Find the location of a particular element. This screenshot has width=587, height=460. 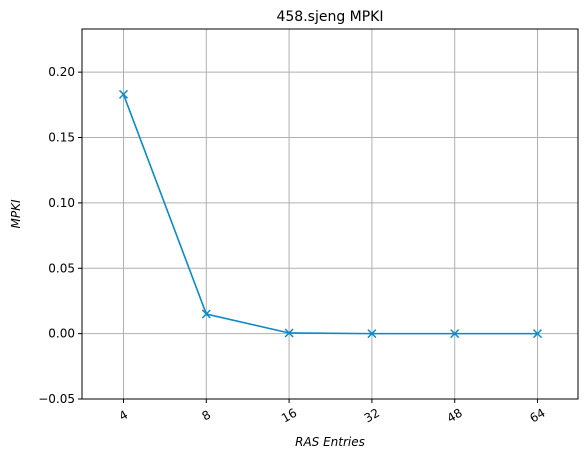

x-tick-label: 16 is located at coordinates (289, 416).